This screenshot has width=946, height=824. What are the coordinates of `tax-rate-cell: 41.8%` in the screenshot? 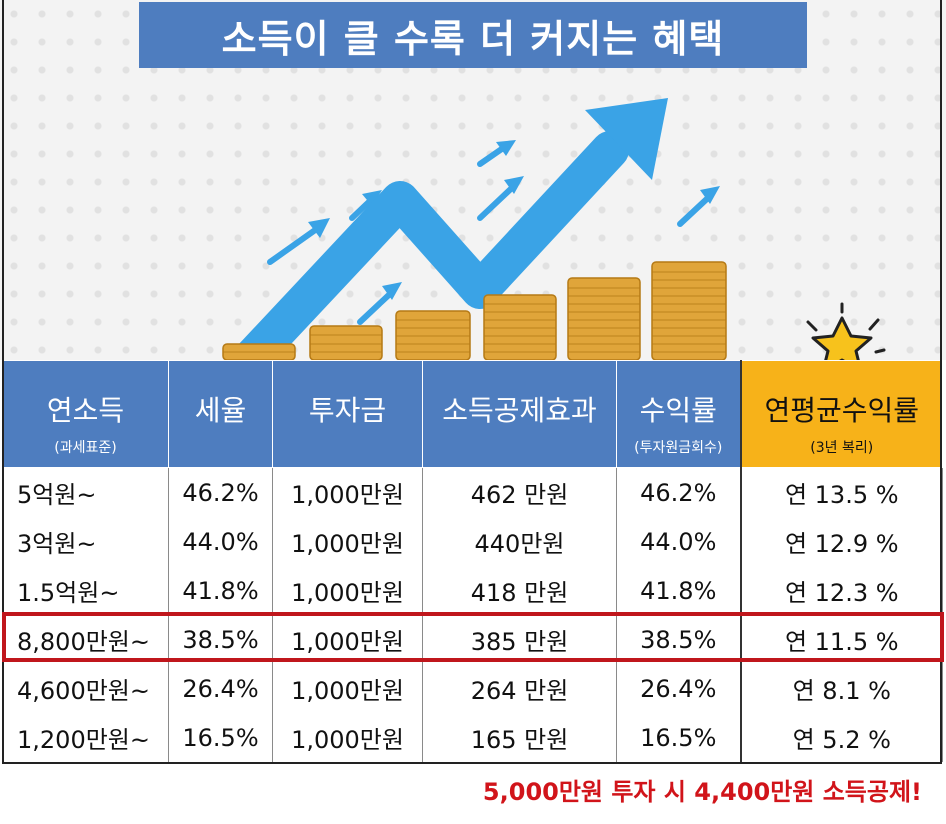 It's located at (220, 590).